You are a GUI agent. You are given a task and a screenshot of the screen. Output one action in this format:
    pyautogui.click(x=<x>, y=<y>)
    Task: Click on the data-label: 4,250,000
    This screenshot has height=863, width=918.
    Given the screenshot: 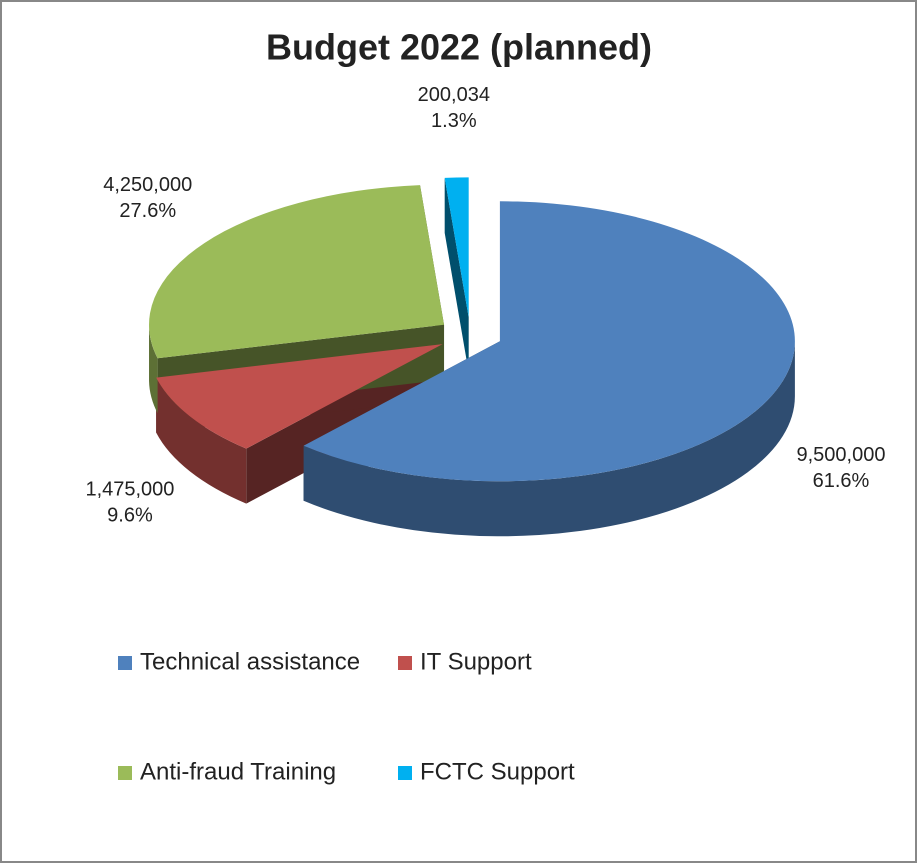 What is the action you would take?
    pyautogui.click(x=147, y=185)
    